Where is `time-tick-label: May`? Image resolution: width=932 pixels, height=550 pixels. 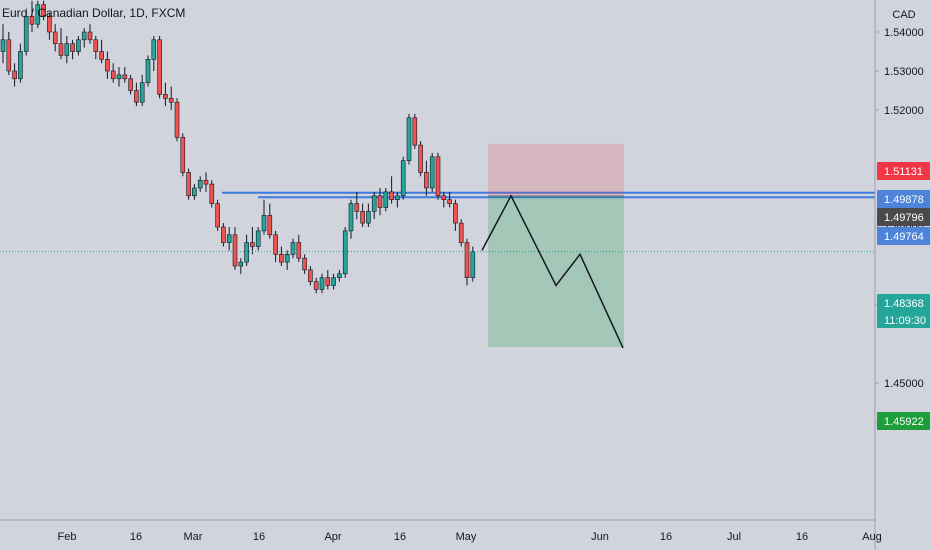 time-tick-label: May is located at coordinates (466, 537).